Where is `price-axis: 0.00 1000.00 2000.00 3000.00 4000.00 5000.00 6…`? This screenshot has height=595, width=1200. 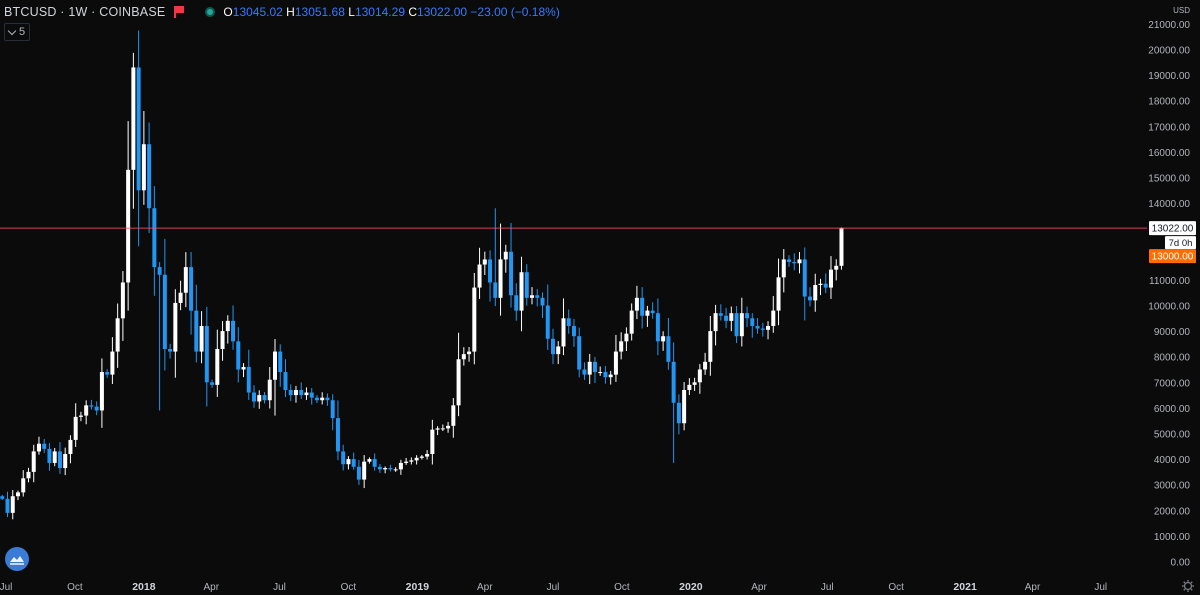
price-axis: 0.00 1000.00 2000.00 3000.00 4000.00 5000.00 6… is located at coordinates (1173, 297).